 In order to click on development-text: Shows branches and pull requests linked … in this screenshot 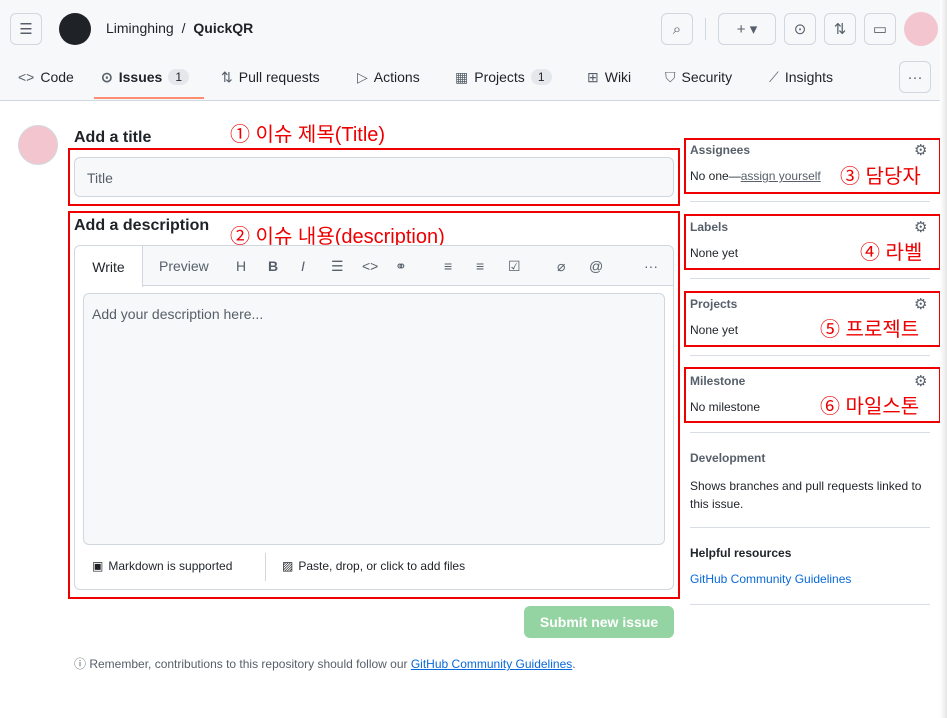, I will do `click(806, 495)`.